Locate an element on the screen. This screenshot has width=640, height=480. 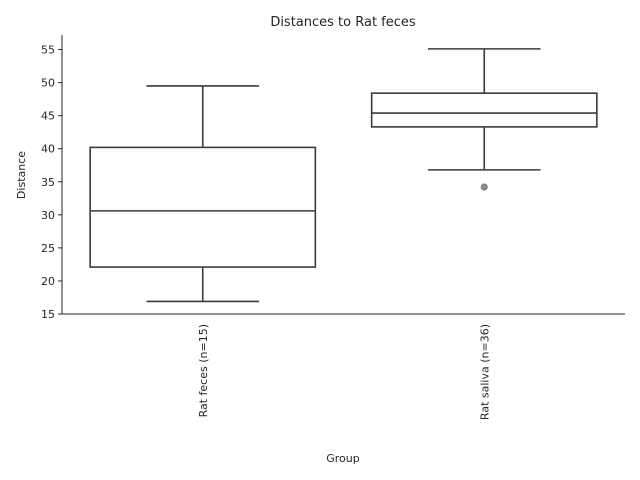
x-tick-label: Rat saliva (n=36) is located at coordinates (484, 372).